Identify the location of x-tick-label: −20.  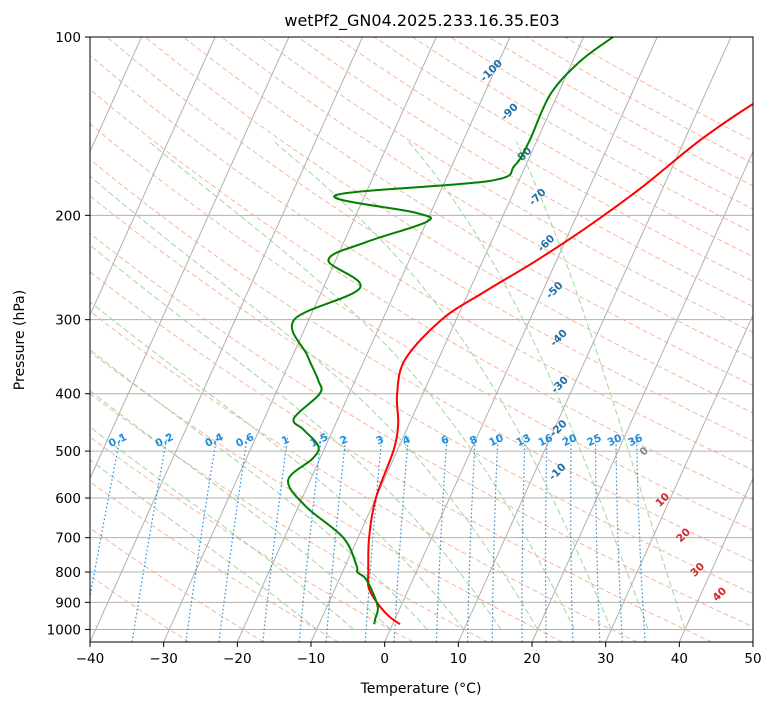
(237, 659).